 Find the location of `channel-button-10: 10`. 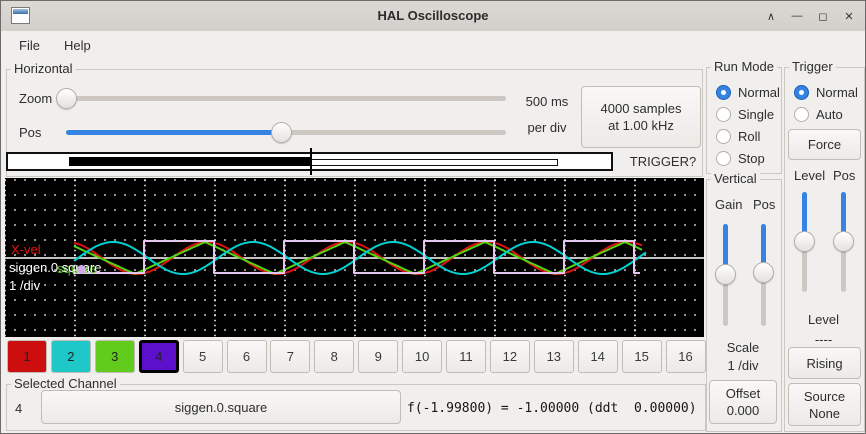

channel-button-10: 10 is located at coordinates (422, 356).